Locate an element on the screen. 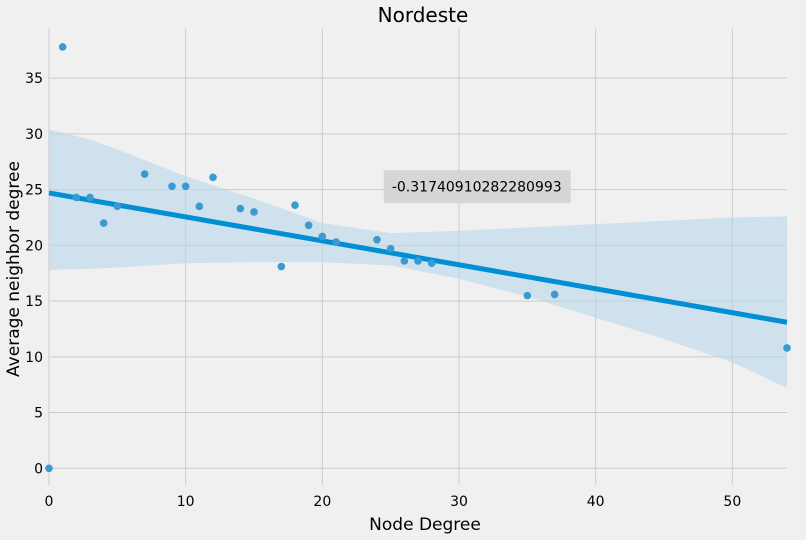 The width and height of the screenshot is (806, 540). x-tick-label: 10 is located at coordinates (186, 502).